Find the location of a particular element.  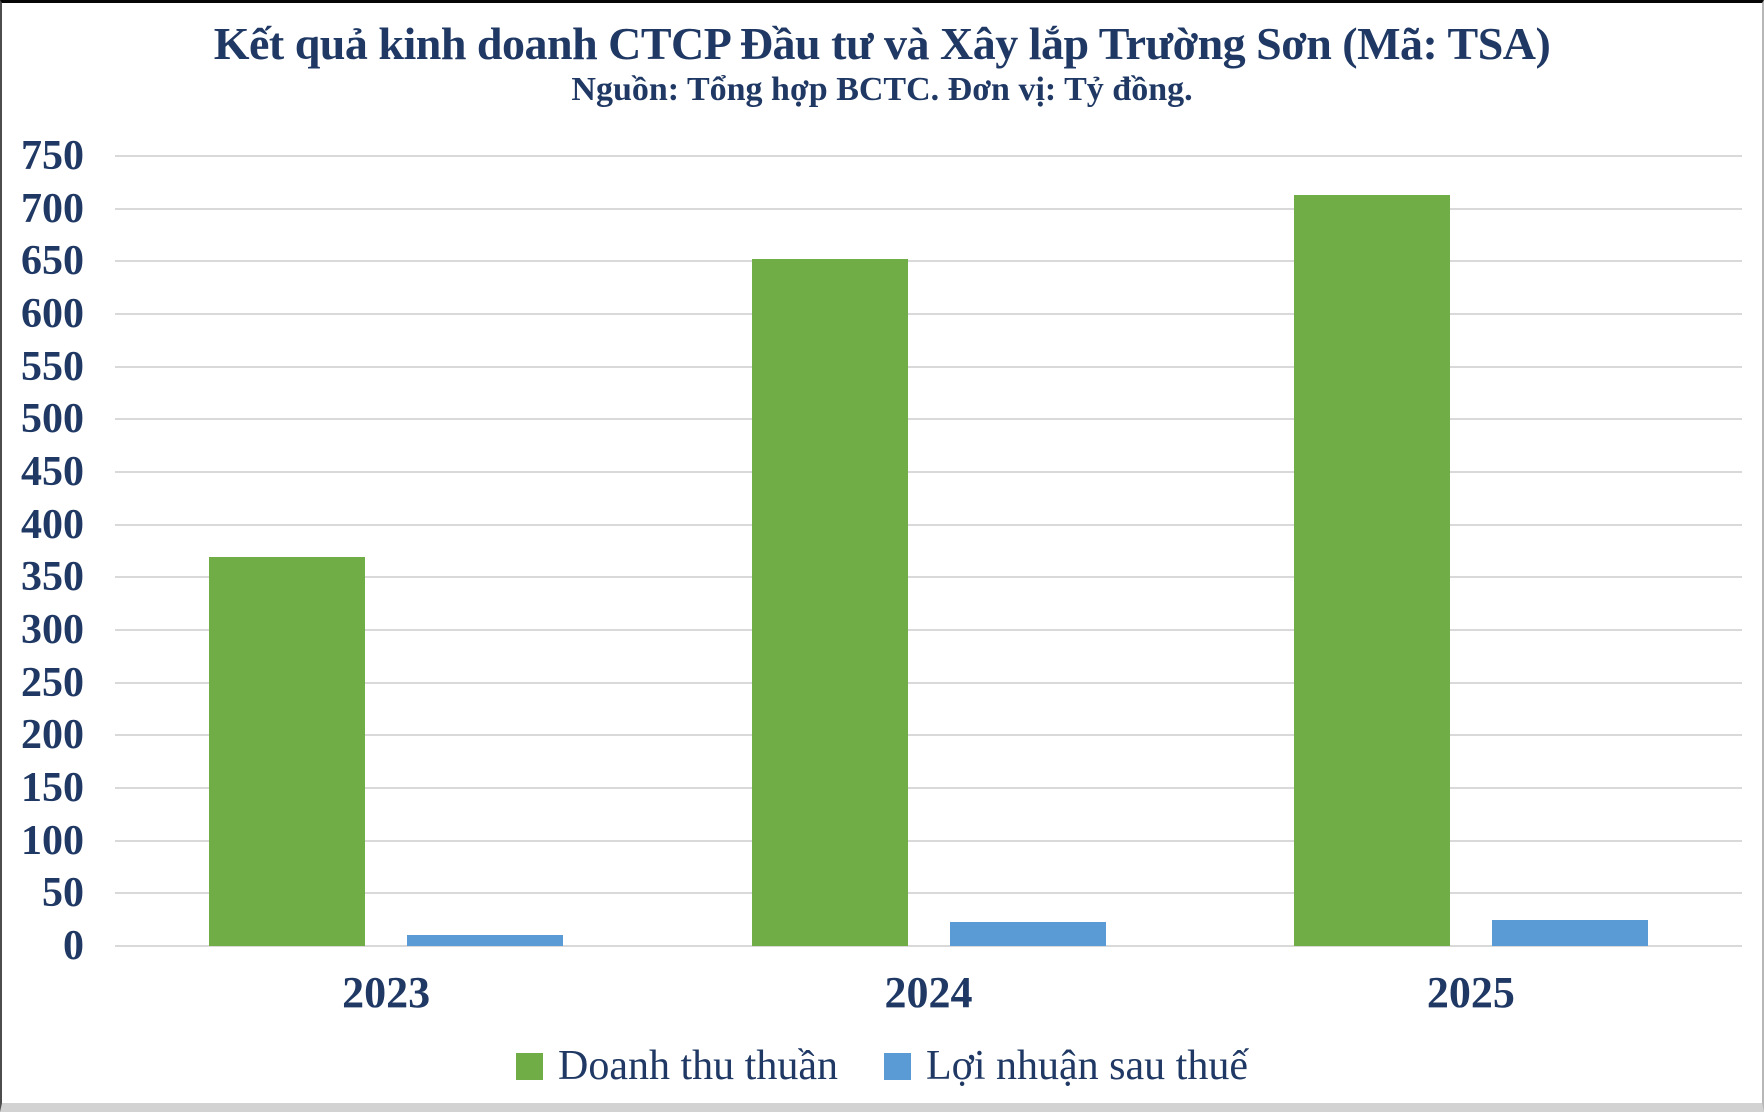

y-axis-tick-label: 650 is located at coordinates (52, 261).